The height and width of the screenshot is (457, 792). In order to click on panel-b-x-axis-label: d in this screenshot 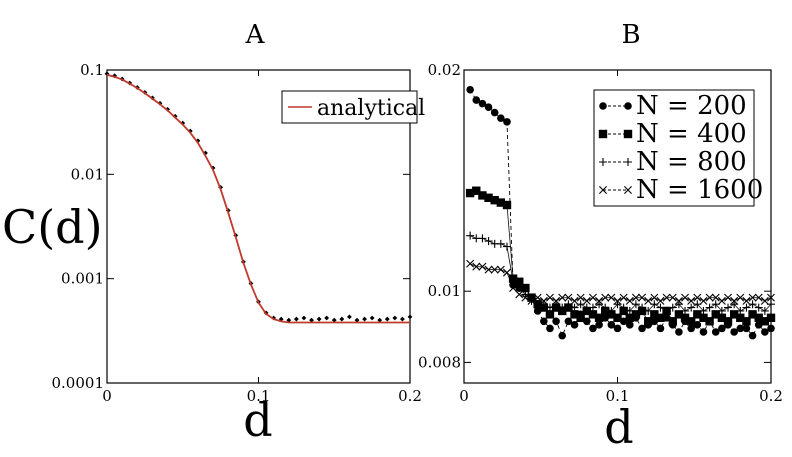, I will do `click(618, 427)`.